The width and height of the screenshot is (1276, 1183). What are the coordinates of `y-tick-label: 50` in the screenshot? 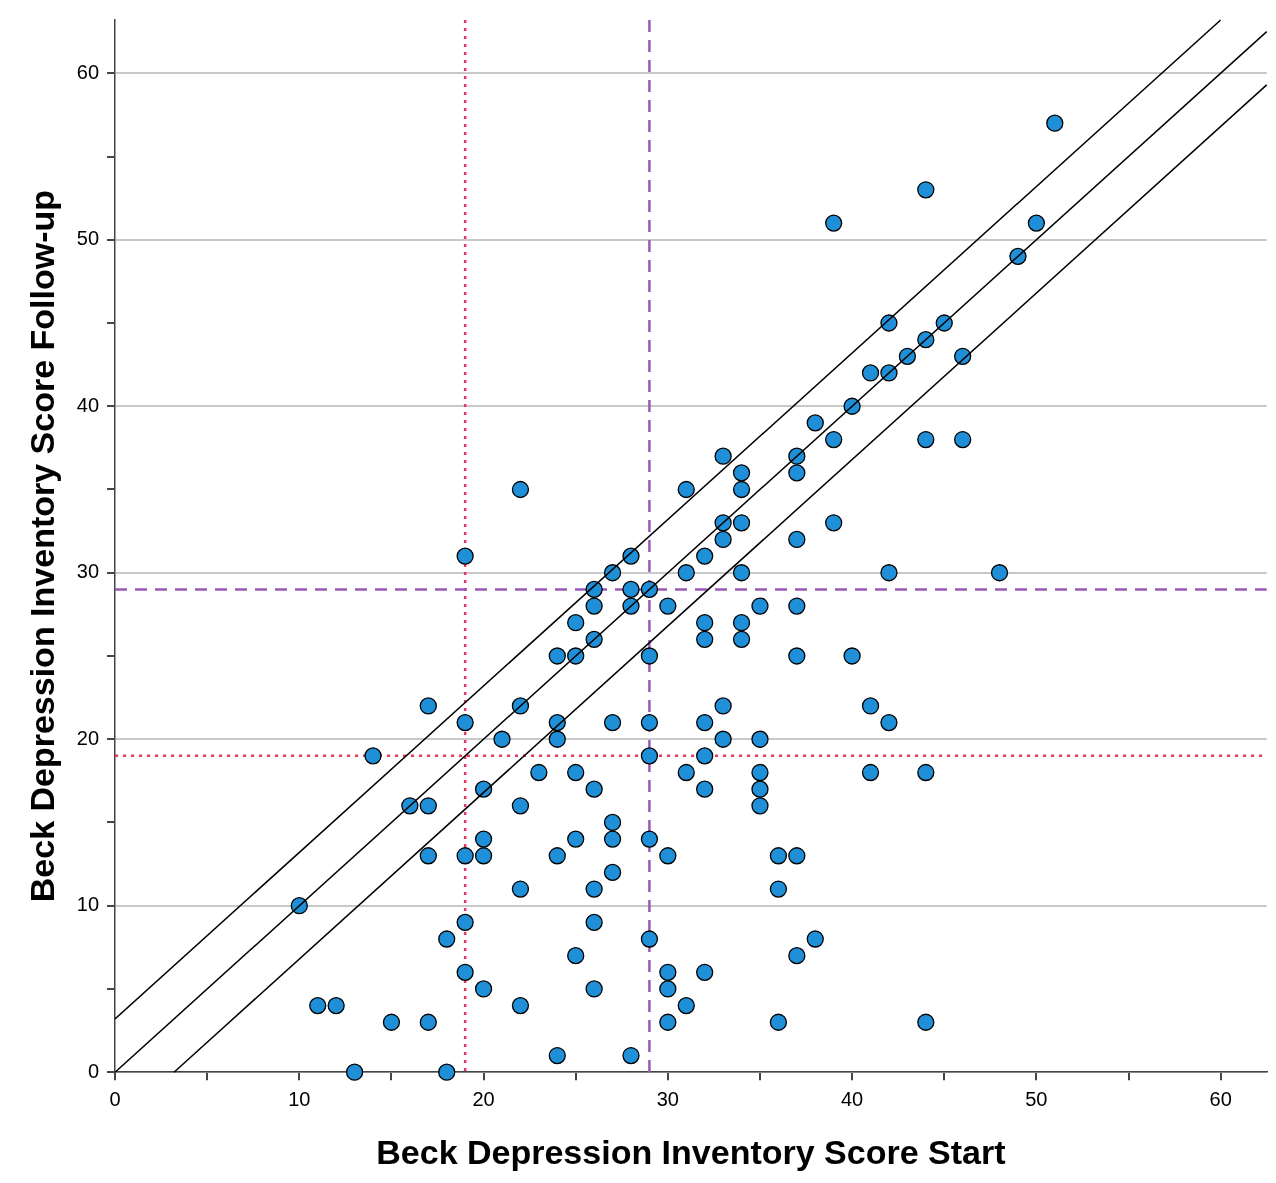 It's located at (88, 238).